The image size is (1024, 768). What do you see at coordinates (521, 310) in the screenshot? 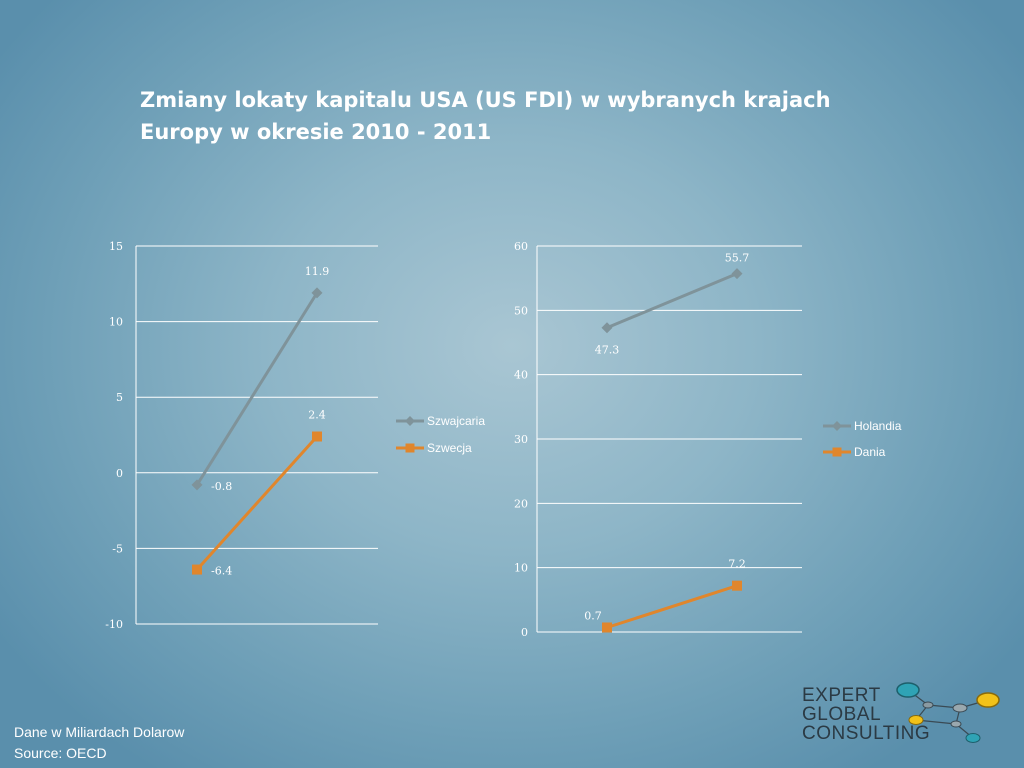
I see `y-tick-label-1-50: 50` at bounding box center [521, 310].